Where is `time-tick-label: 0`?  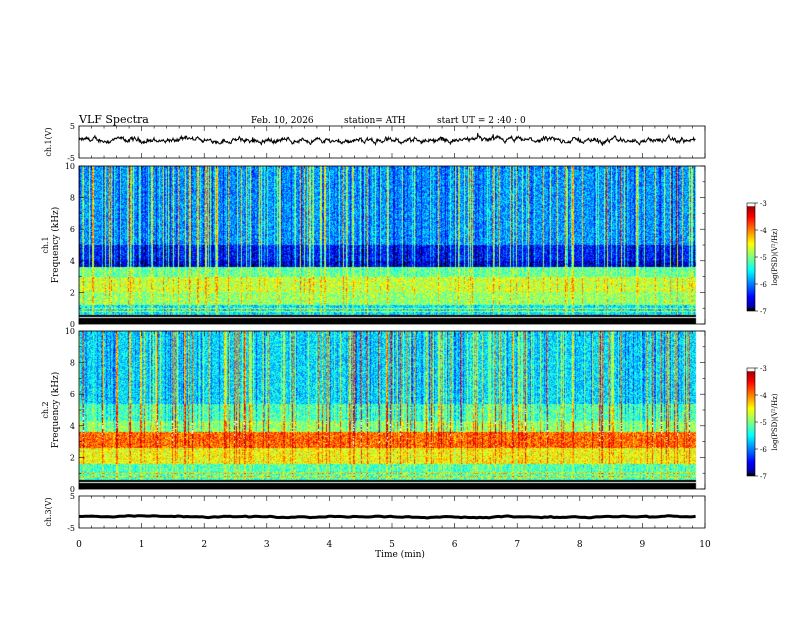 time-tick-label: 0 is located at coordinates (79, 545).